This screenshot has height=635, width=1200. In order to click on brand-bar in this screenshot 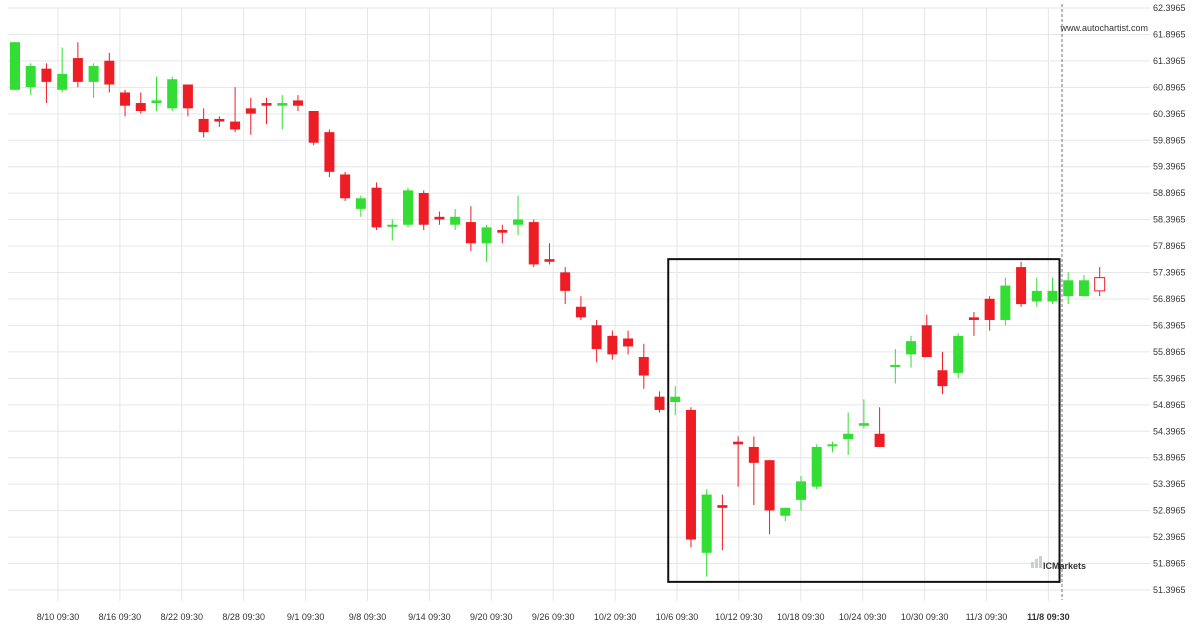, I will do `click(1040, 562)`.